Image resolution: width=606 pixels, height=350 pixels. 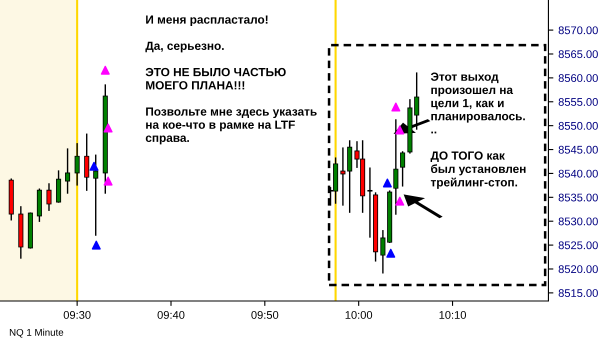 I want to click on x-tick-label: 10:00, so click(x=359, y=315).